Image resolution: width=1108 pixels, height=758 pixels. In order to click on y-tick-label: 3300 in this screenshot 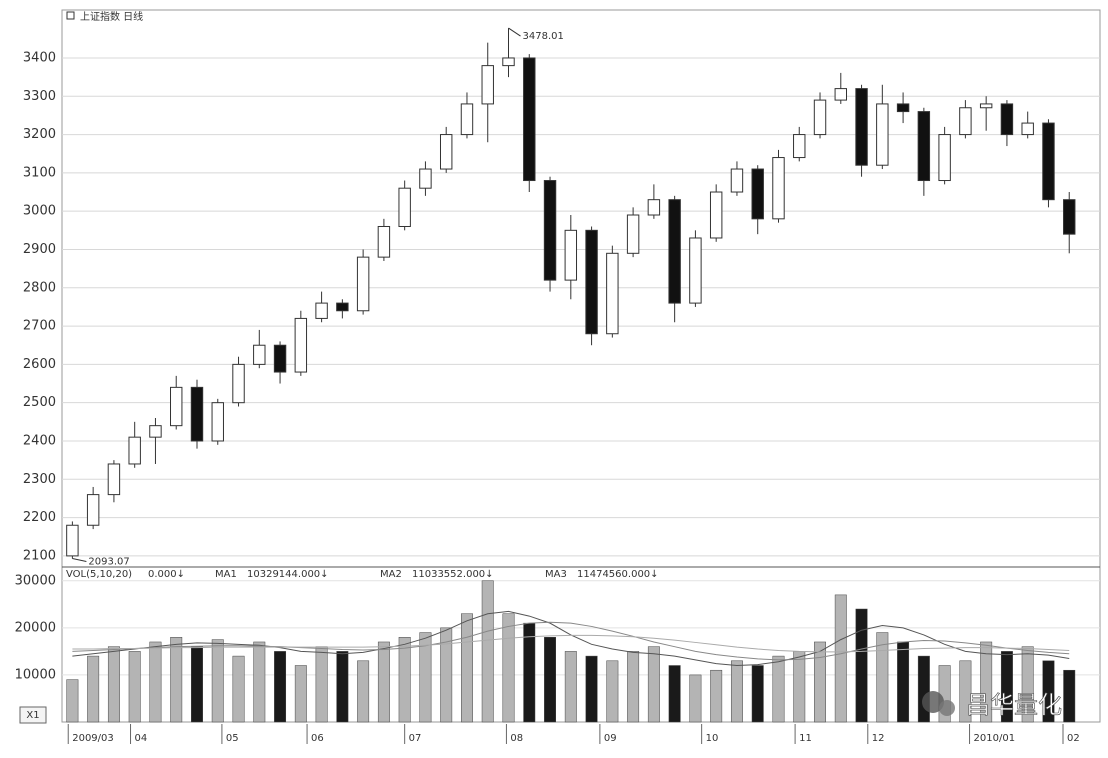, I will do `click(39, 96)`.